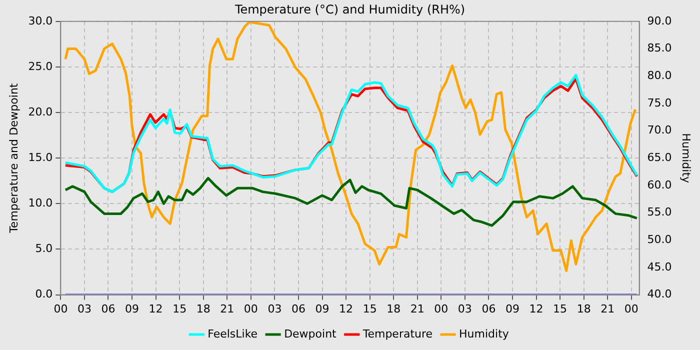 This screenshot has width=700, height=350. What do you see at coordinates (44, 294) in the screenshot?
I see `y-tick-label: 0.0` at bounding box center [44, 294].